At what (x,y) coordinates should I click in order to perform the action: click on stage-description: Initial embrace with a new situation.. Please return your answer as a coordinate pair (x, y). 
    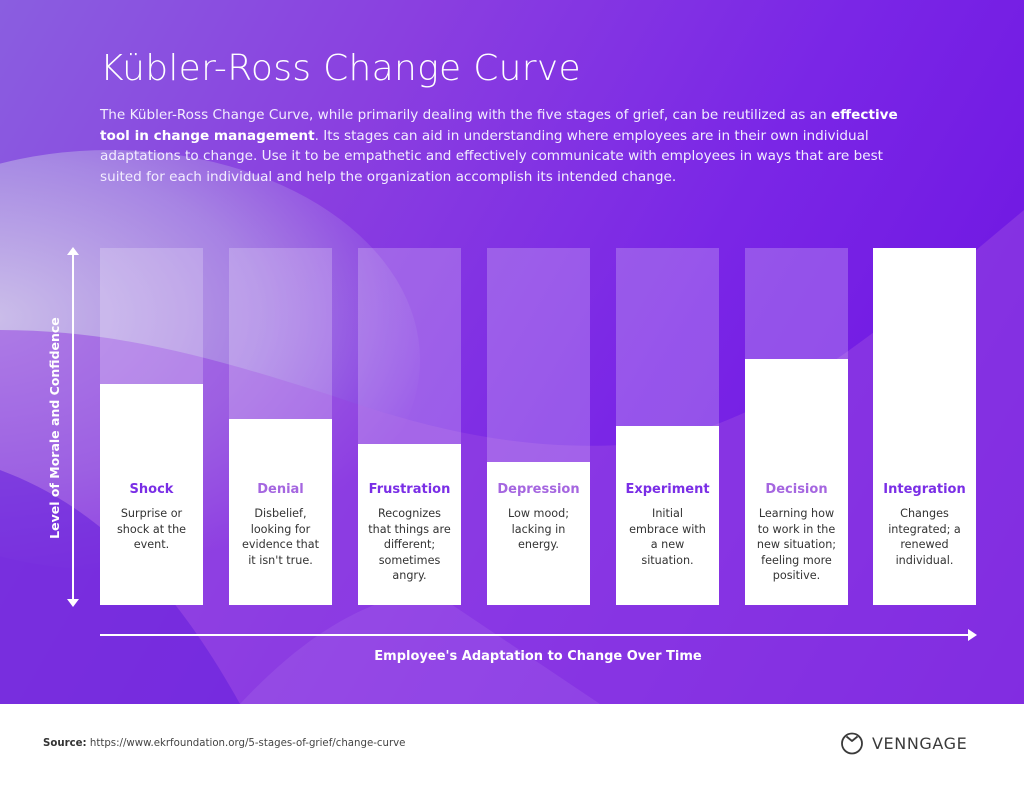
    Looking at the image, I should click on (667, 537).